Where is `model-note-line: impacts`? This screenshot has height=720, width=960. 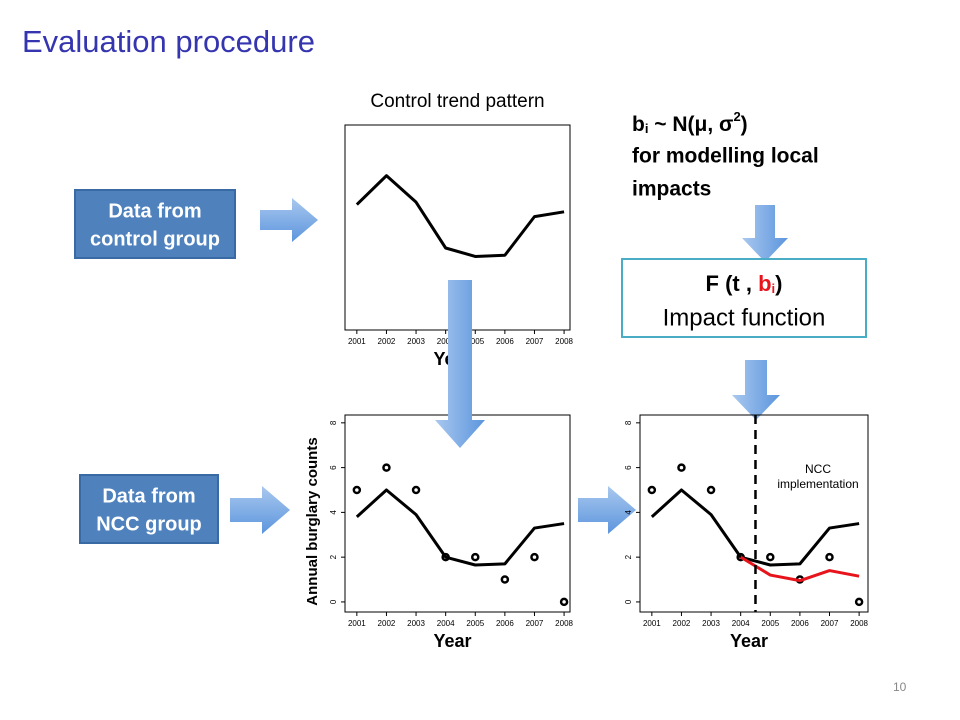
model-note-line: impacts is located at coordinates (671, 189).